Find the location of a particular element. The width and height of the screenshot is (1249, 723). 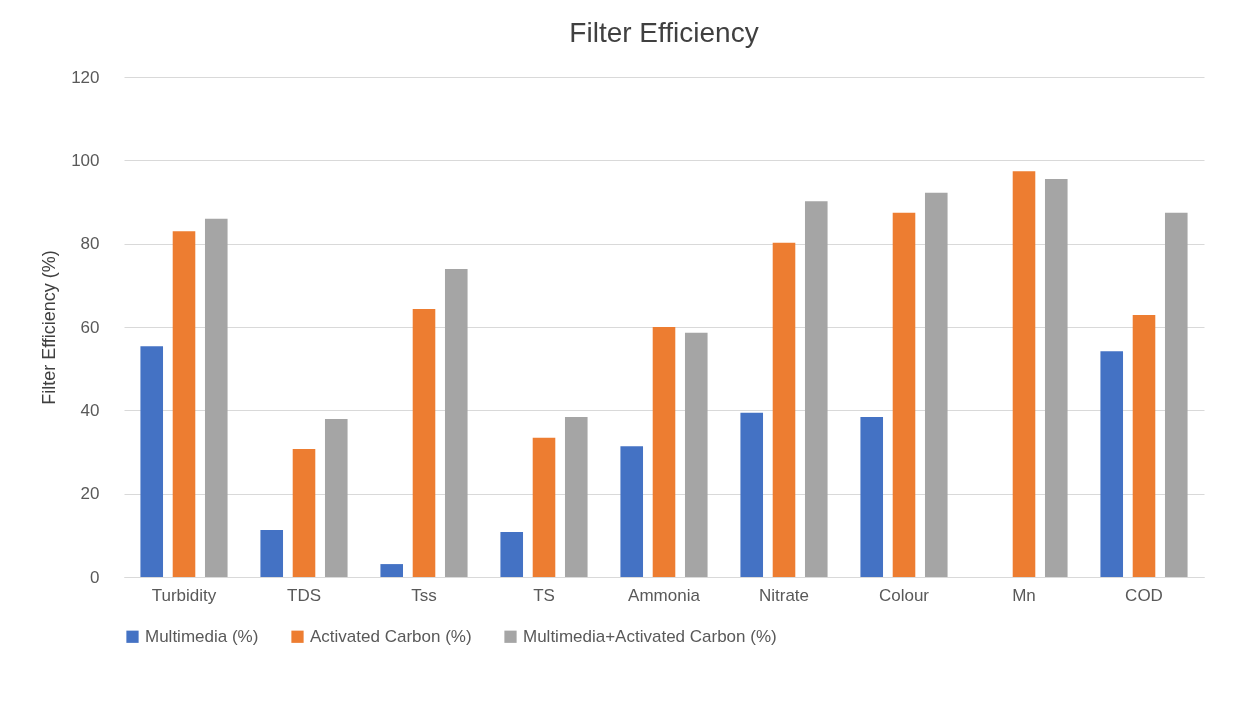

x-tick-label: Turbidity is located at coordinates (184, 595).